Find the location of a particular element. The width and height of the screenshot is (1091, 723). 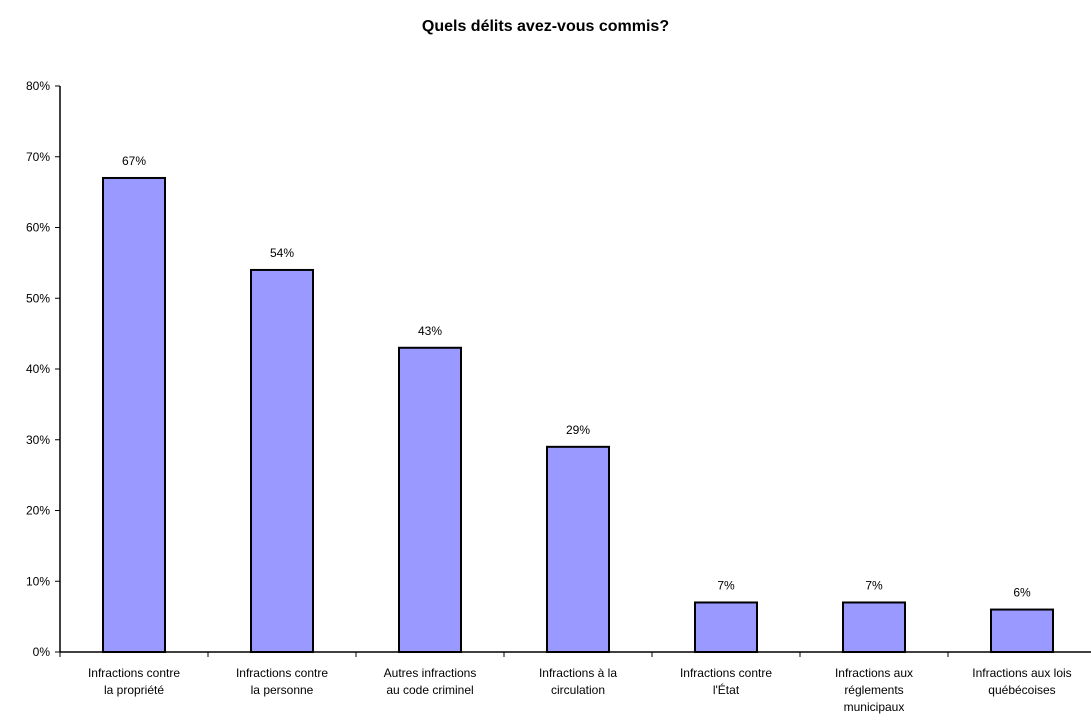

y-tick-label: 80% is located at coordinates (38, 86).